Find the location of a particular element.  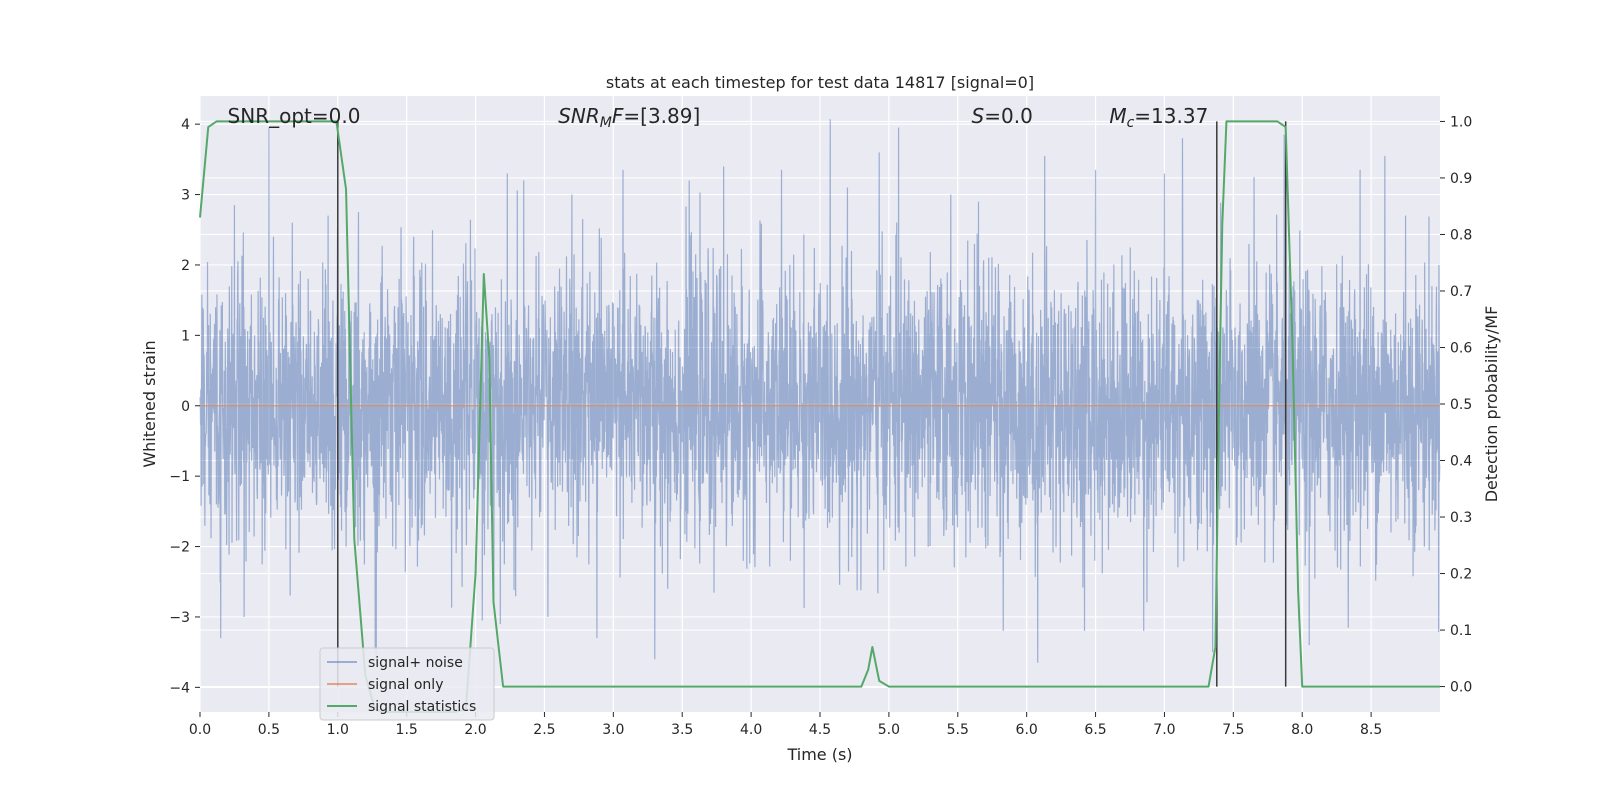

y-tick-label: −3 is located at coordinates (179, 618).